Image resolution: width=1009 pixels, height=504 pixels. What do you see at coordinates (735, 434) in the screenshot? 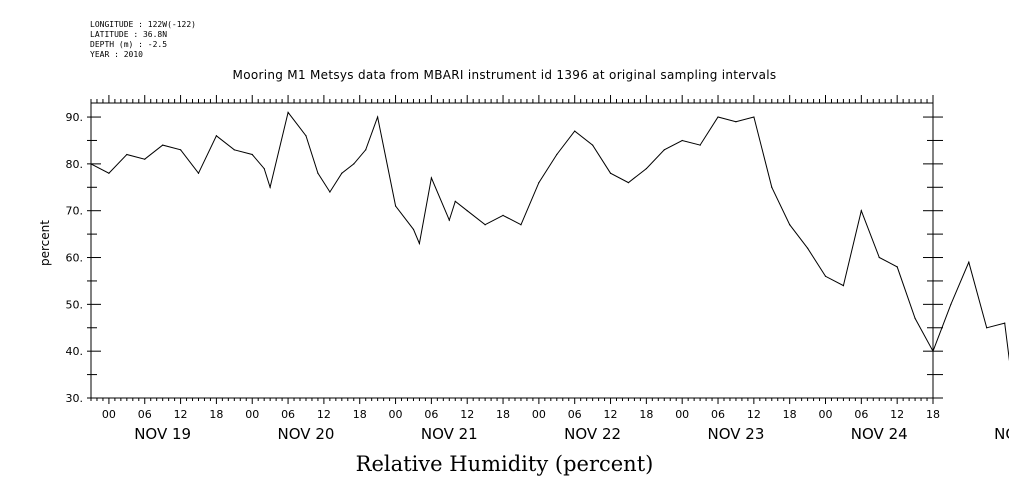
I see `day-label: NOV 23` at bounding box center [735, 434].